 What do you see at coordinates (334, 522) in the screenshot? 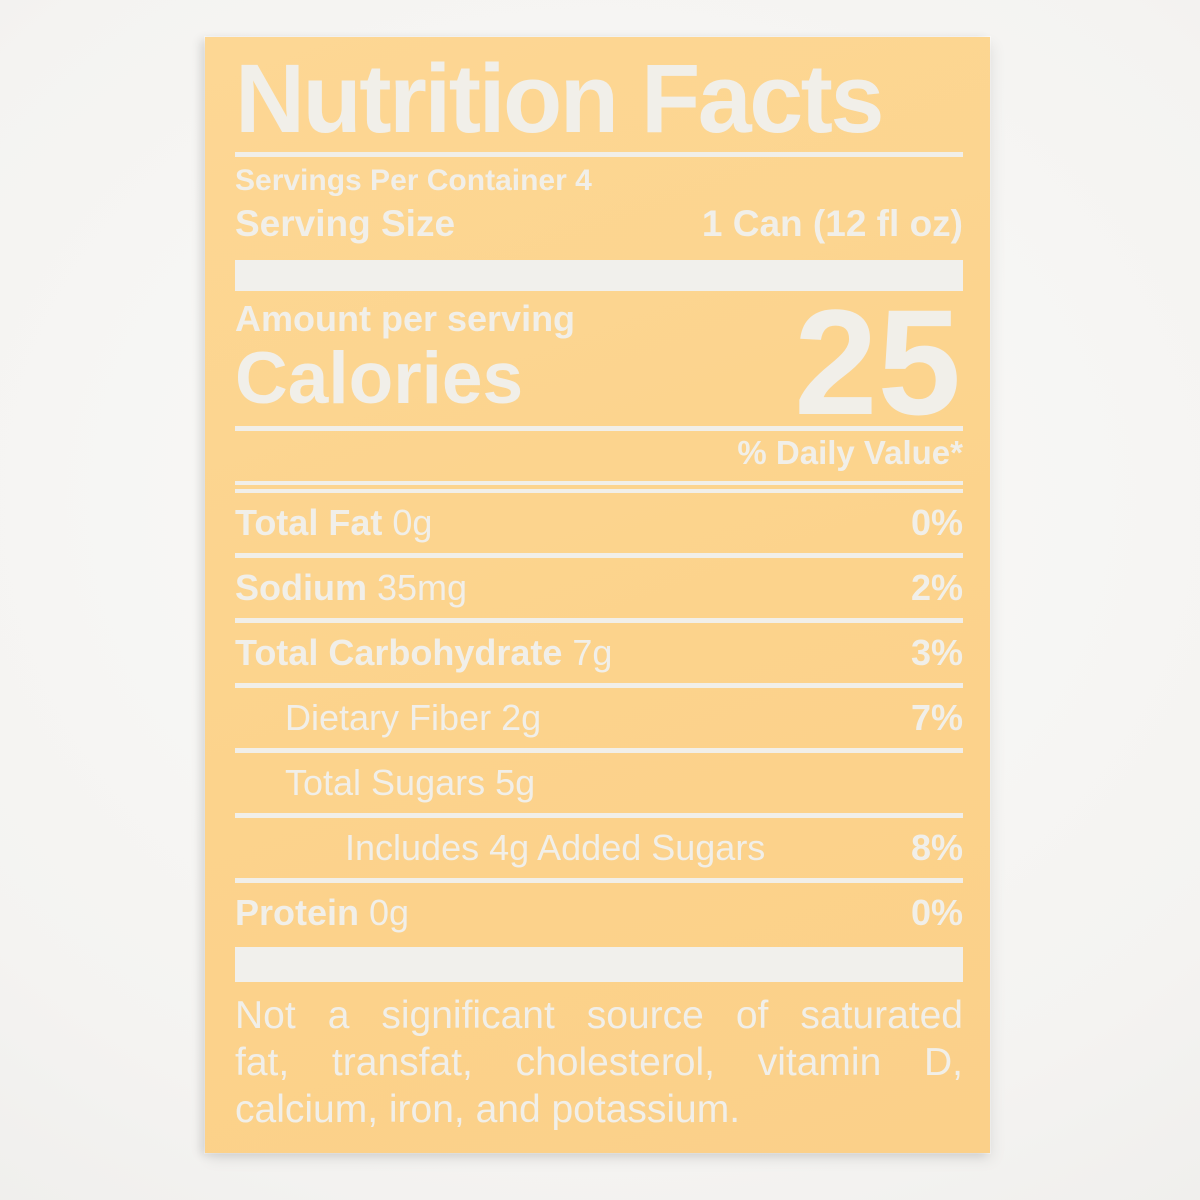
I see `nutrient-name: Total Fat 0g` at bounding box center [334, 522].